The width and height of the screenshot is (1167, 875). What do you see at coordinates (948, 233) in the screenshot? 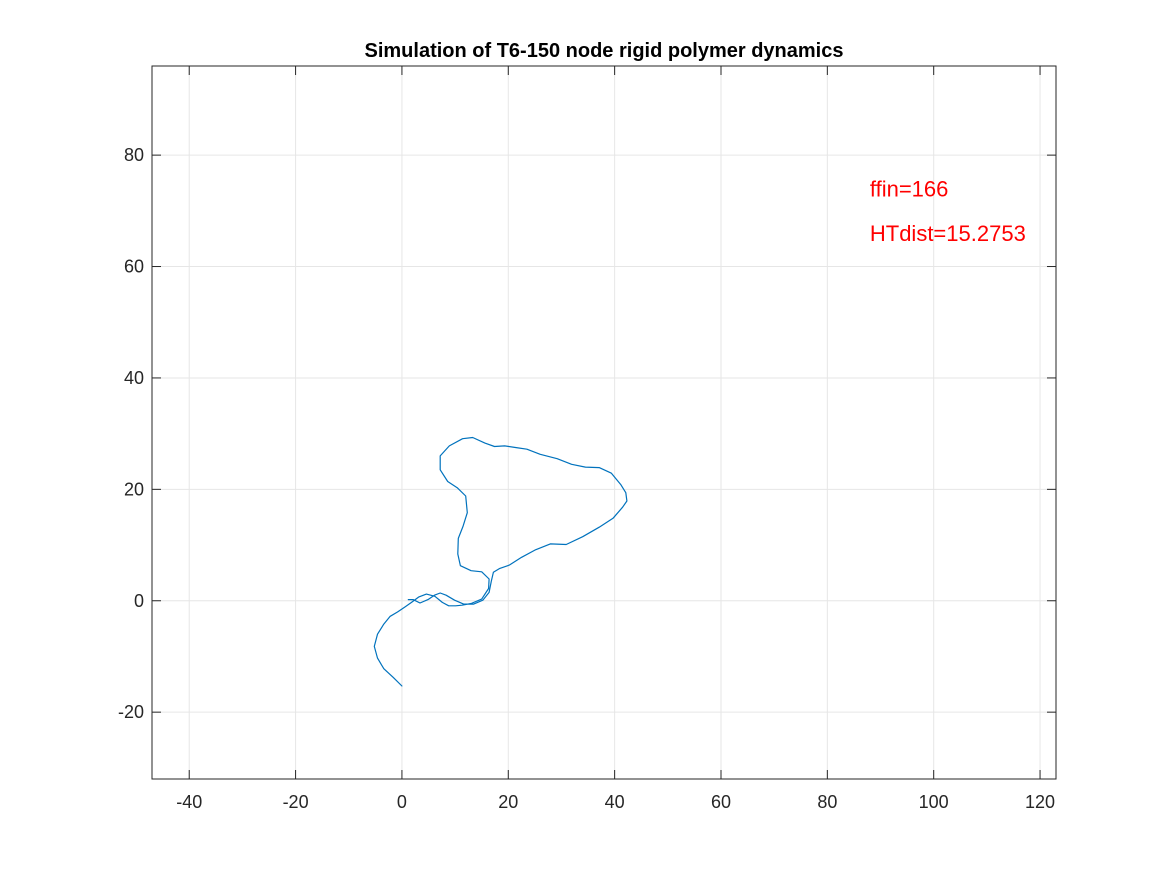
I see `annotation-label: HTdist=15.2753` at bounding box center [948, 233].